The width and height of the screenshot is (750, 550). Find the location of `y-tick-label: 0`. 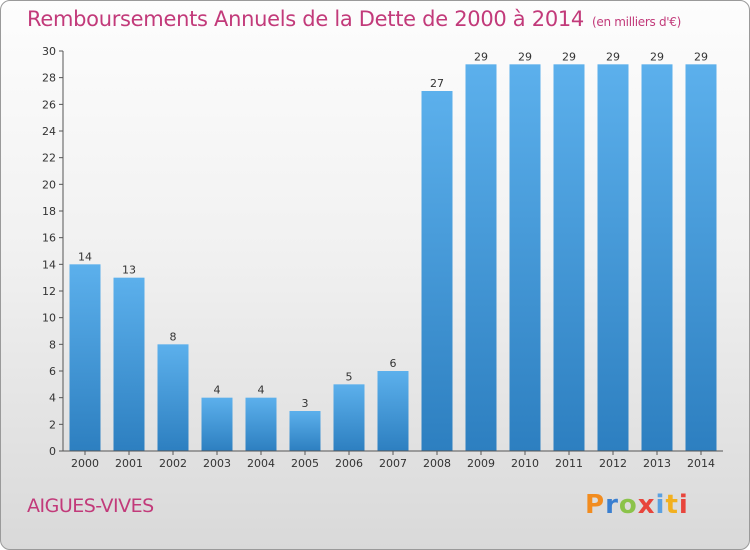

y-tick-label: 0 is located at coordinates (52, 451).